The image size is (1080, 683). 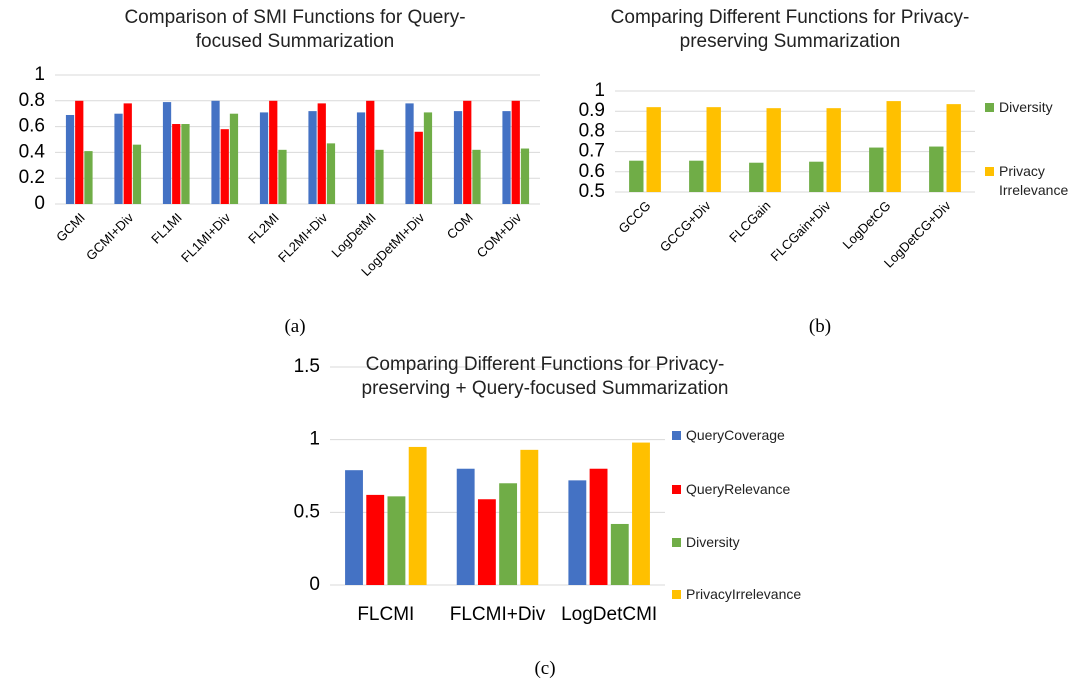 What do you see at coordinates (353, 235) in the screenshot?
I see `x-tick-label: LogDetMI` at bounding box center [353, 235].